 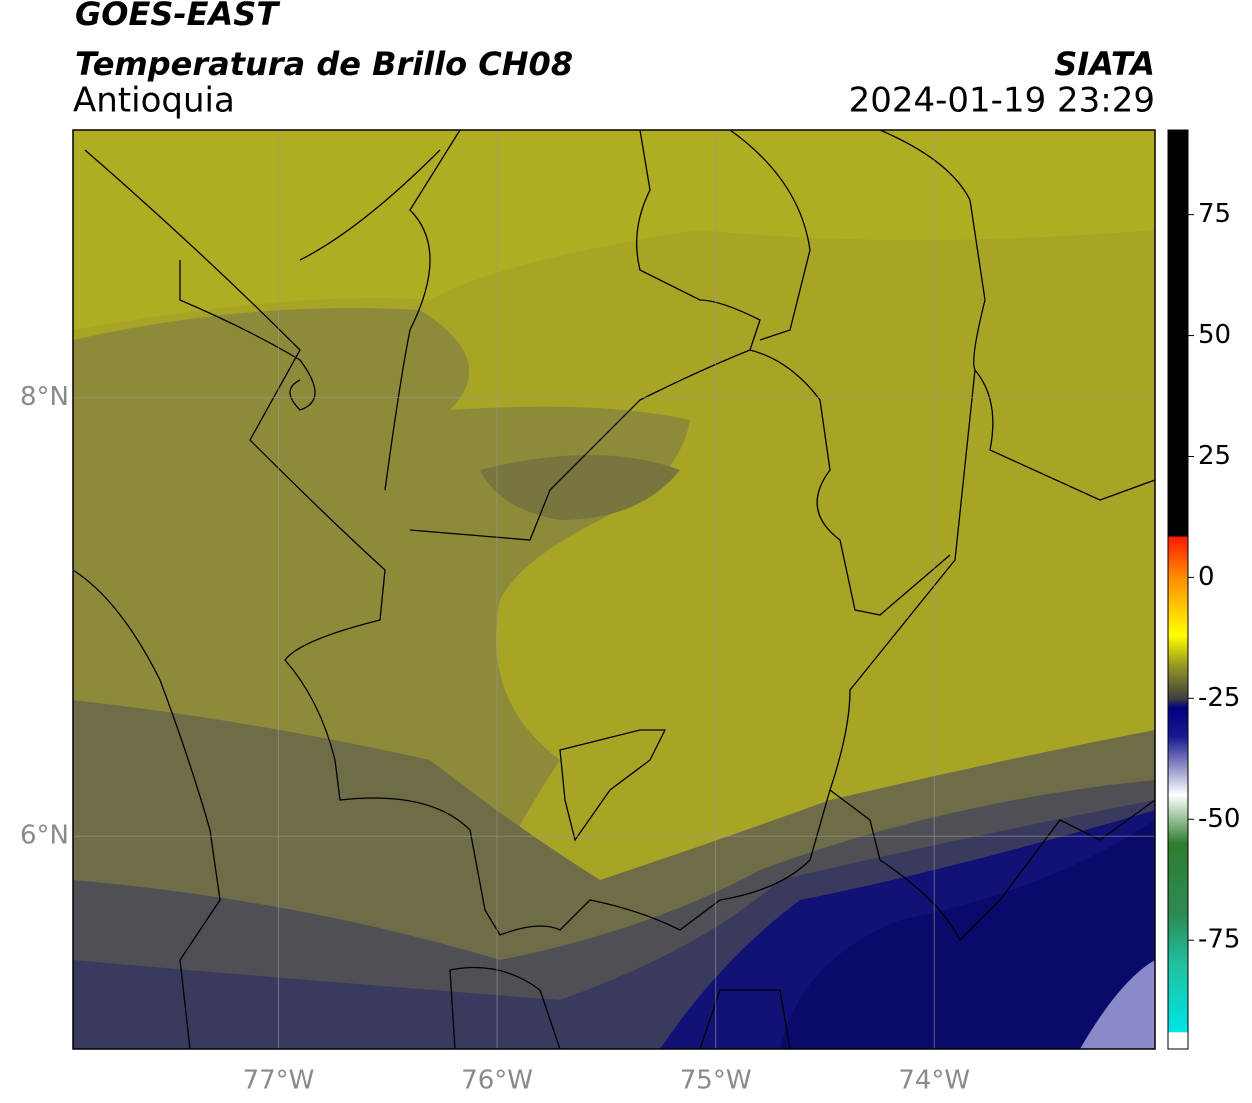 What do you see at coordinates (716, 1081) in the screenshot?
I see `x-tick-label: 75°W` at bounding box center [716, 1081].